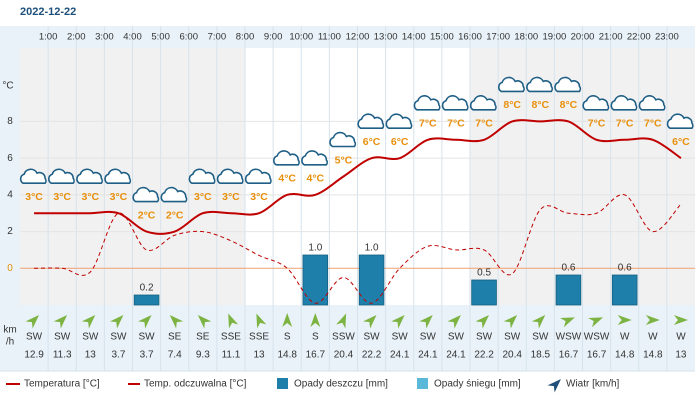  I want to click on hour-label: 16:00, so click(470, 37).